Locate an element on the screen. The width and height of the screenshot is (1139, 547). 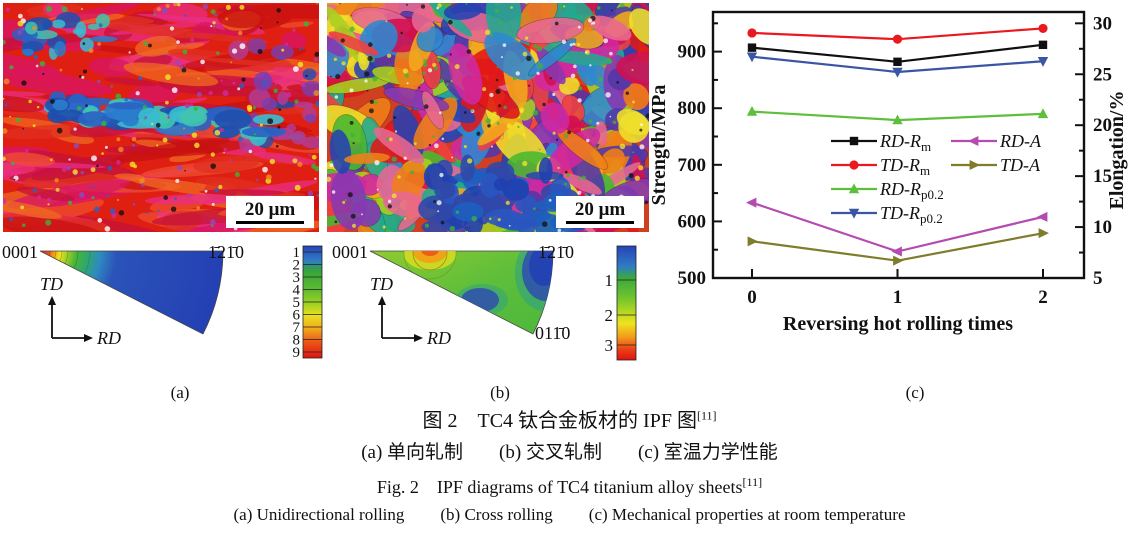
series-RD-Rm is located at coordinates (897, 53).